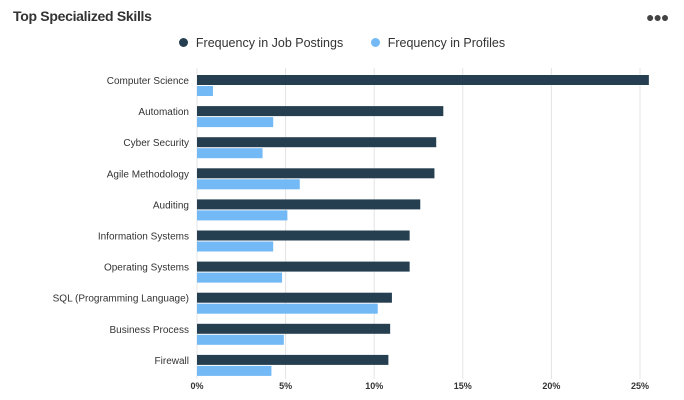  Describe the element at coordinates (163, 112) in the screenshot. I see `category-label: Automation` at that location.